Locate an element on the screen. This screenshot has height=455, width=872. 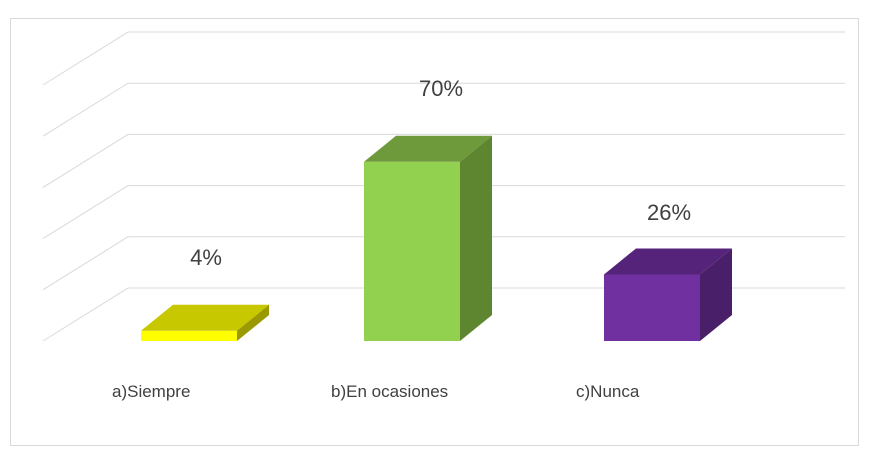
category-label-nunca: c)Nunca is located at coordinates (608, 391).